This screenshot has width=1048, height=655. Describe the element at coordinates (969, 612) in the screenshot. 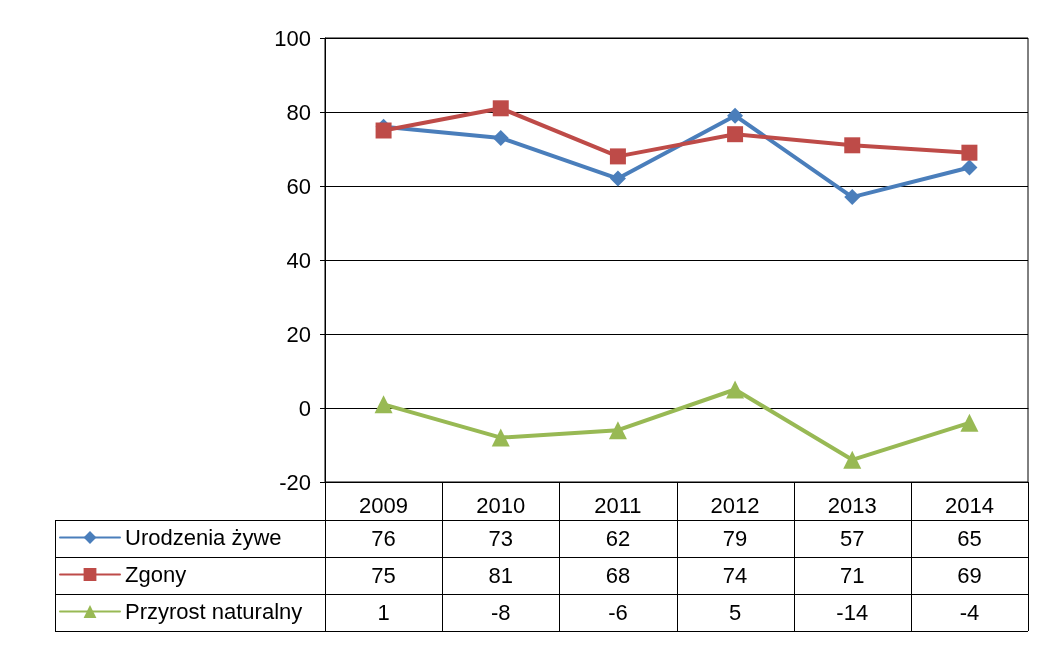

I see `data-label: -4` at that location.